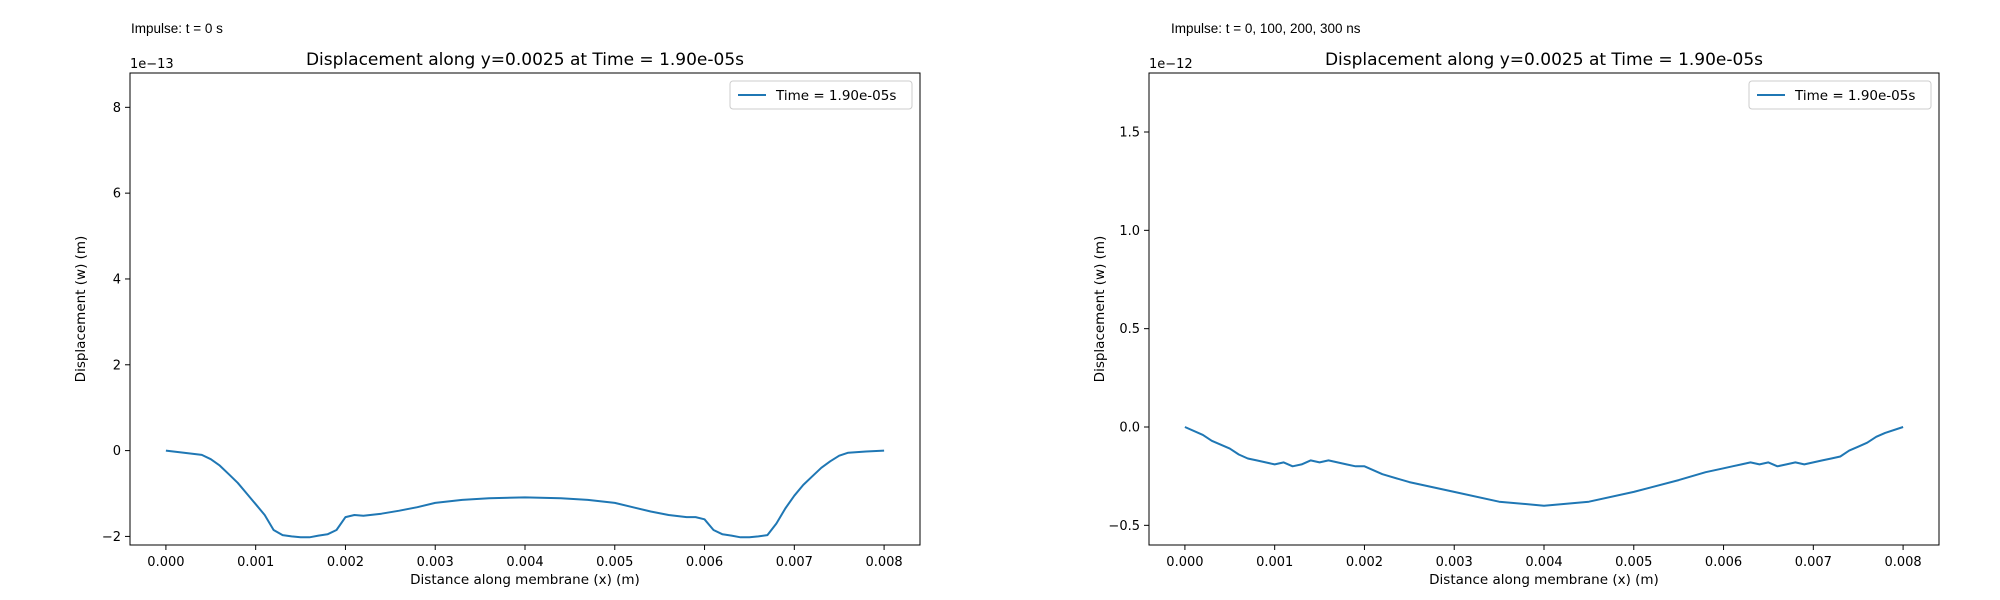 This screenshot has height=600, width=2000. I want to click on panel-label-right: Impulse: t = 0, 100, 200, 300 ns, so click(1266, 28).